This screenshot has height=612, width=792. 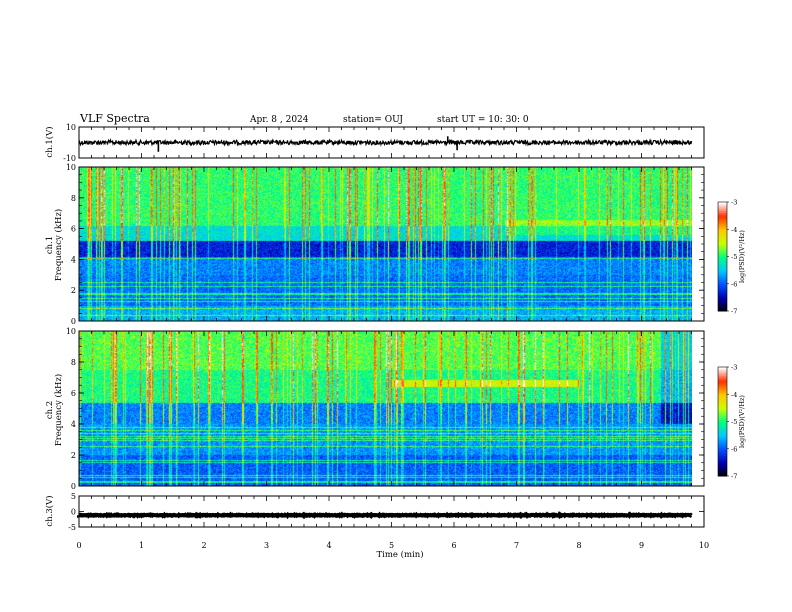 I want to click on ch3-waveform-trace, so click(x=385, y=515).